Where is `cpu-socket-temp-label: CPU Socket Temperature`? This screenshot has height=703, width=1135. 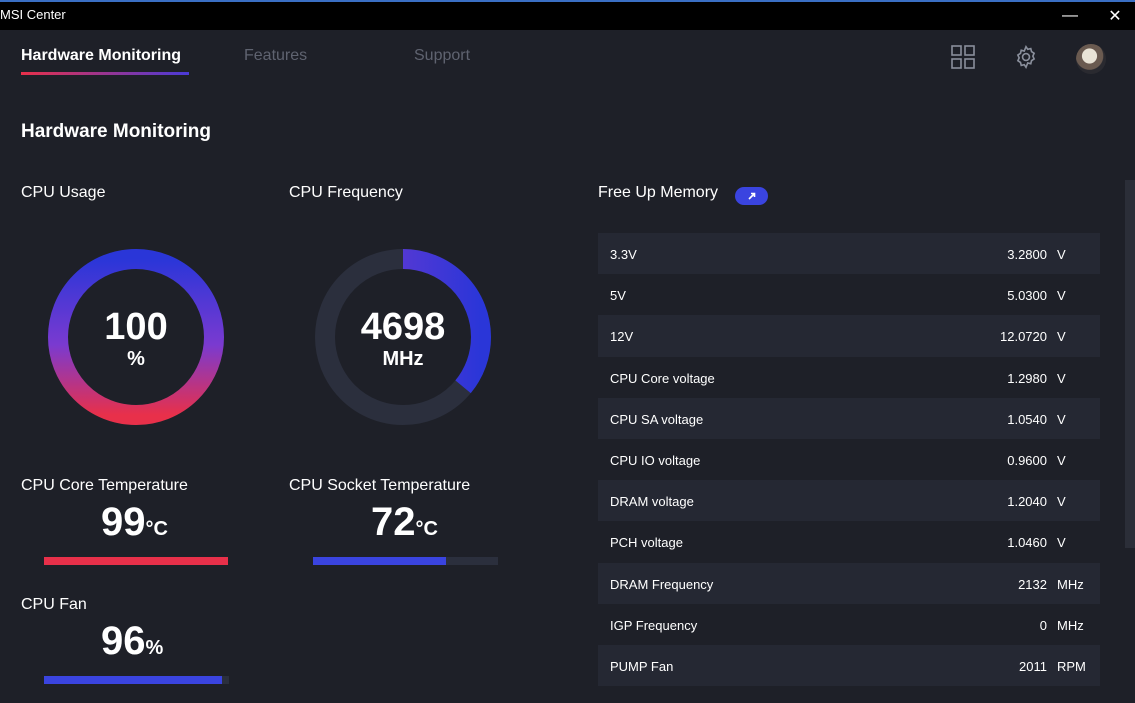
cpu-socket-temp-label: CPU Socket Temperature is located at coordinates (380, 485).